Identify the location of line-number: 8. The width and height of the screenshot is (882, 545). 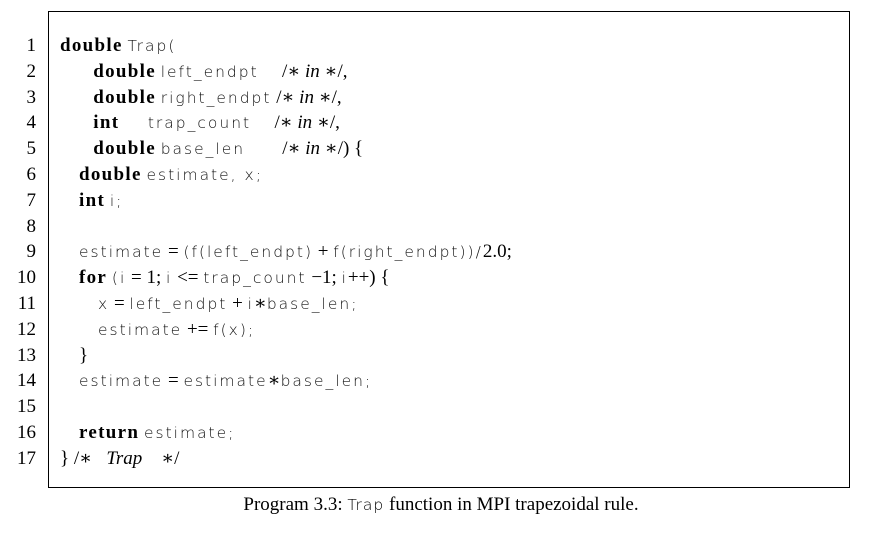
(31, 226).